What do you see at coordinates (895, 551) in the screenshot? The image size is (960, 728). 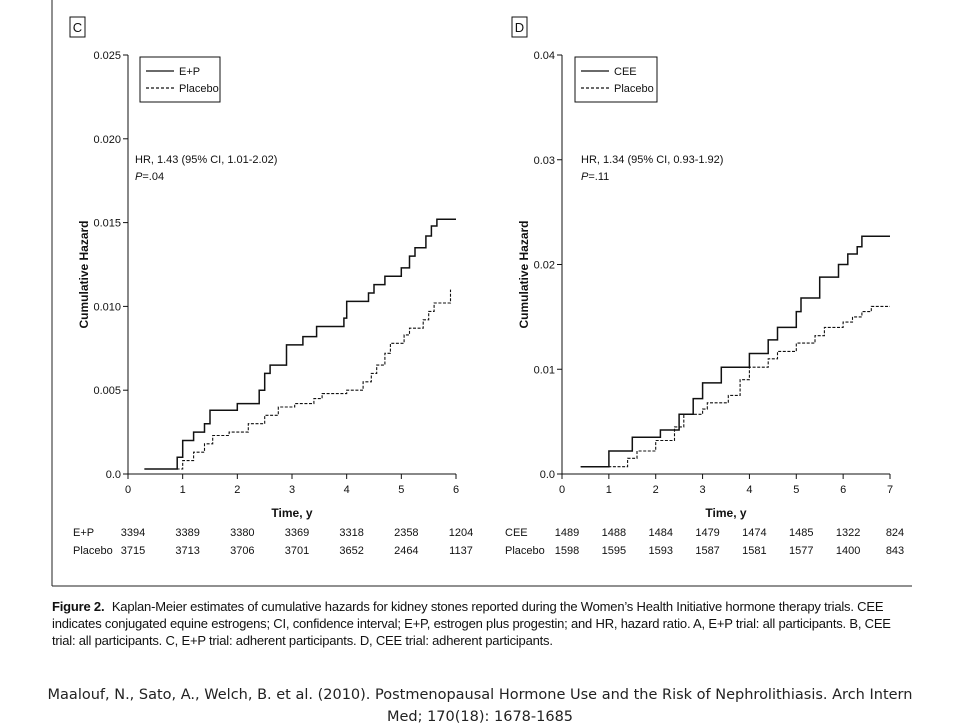 I see `risk-table-cell: 843` at bounding box center [895, 551].